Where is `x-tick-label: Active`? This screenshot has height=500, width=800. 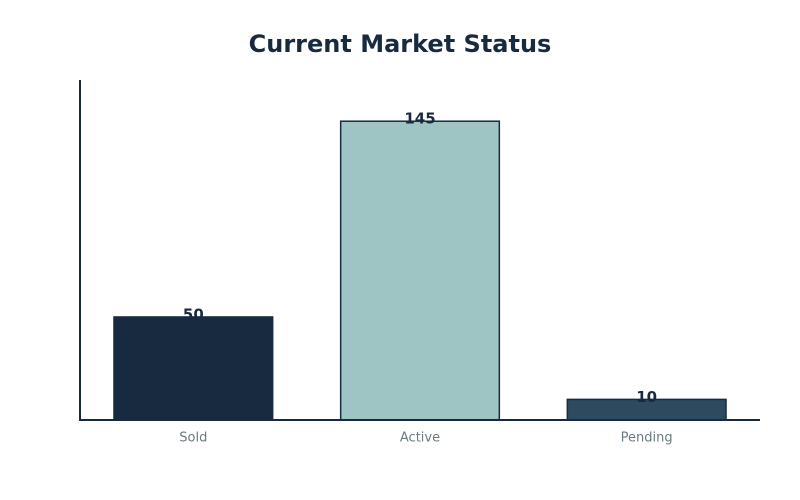
x-tick-label: Active is located at coordinates (420, 438).